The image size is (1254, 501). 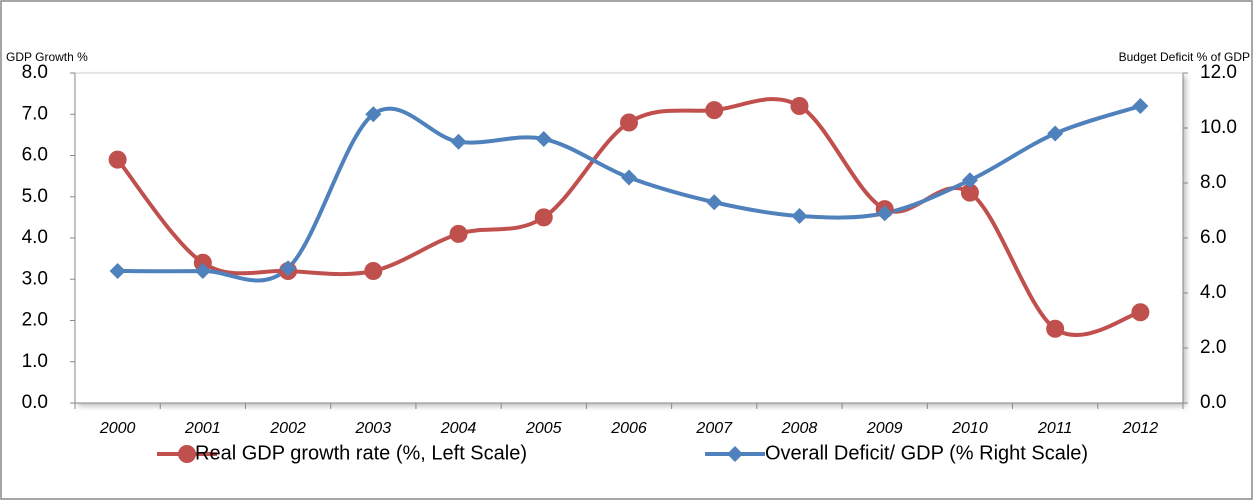 I want to click on x-tick-label: 2007, so click(x=714, y=428).